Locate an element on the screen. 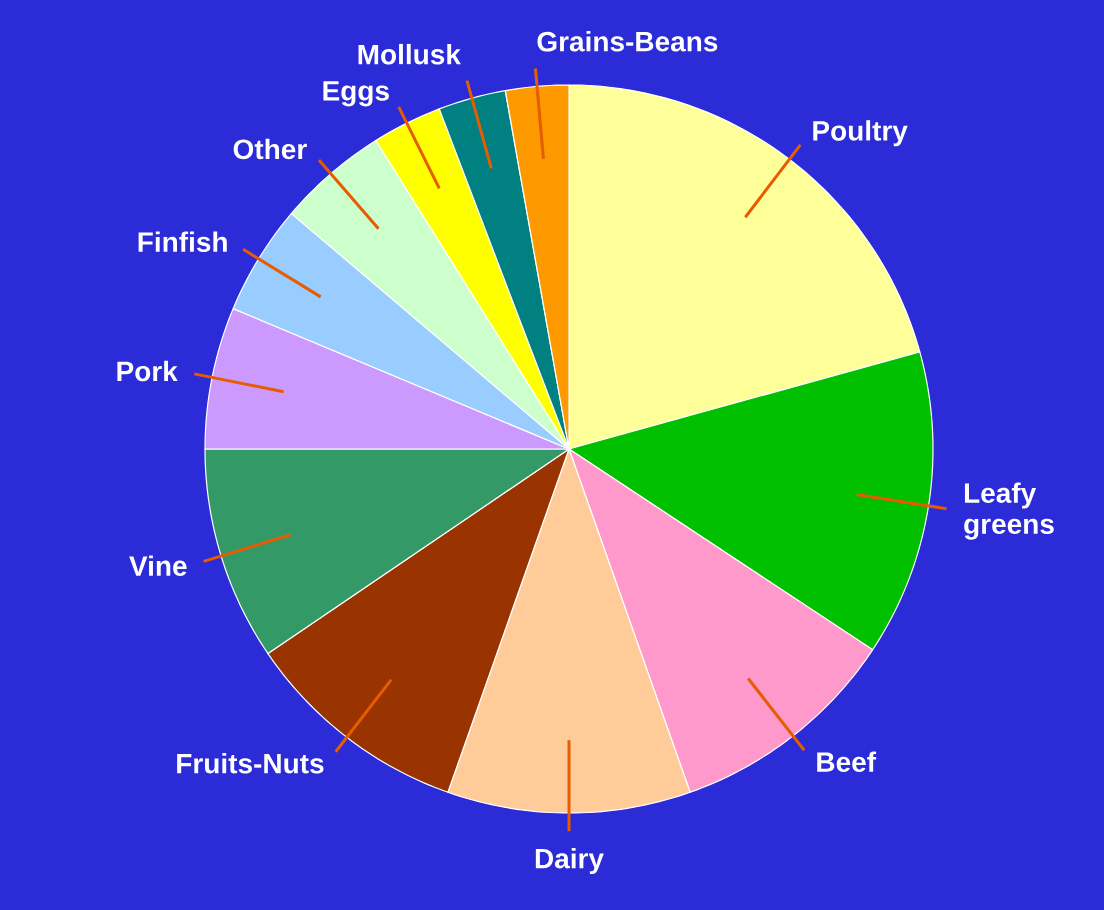 This screenshot has height=910, width=1104. slice-label: Other is located at coordinates (270, 149).